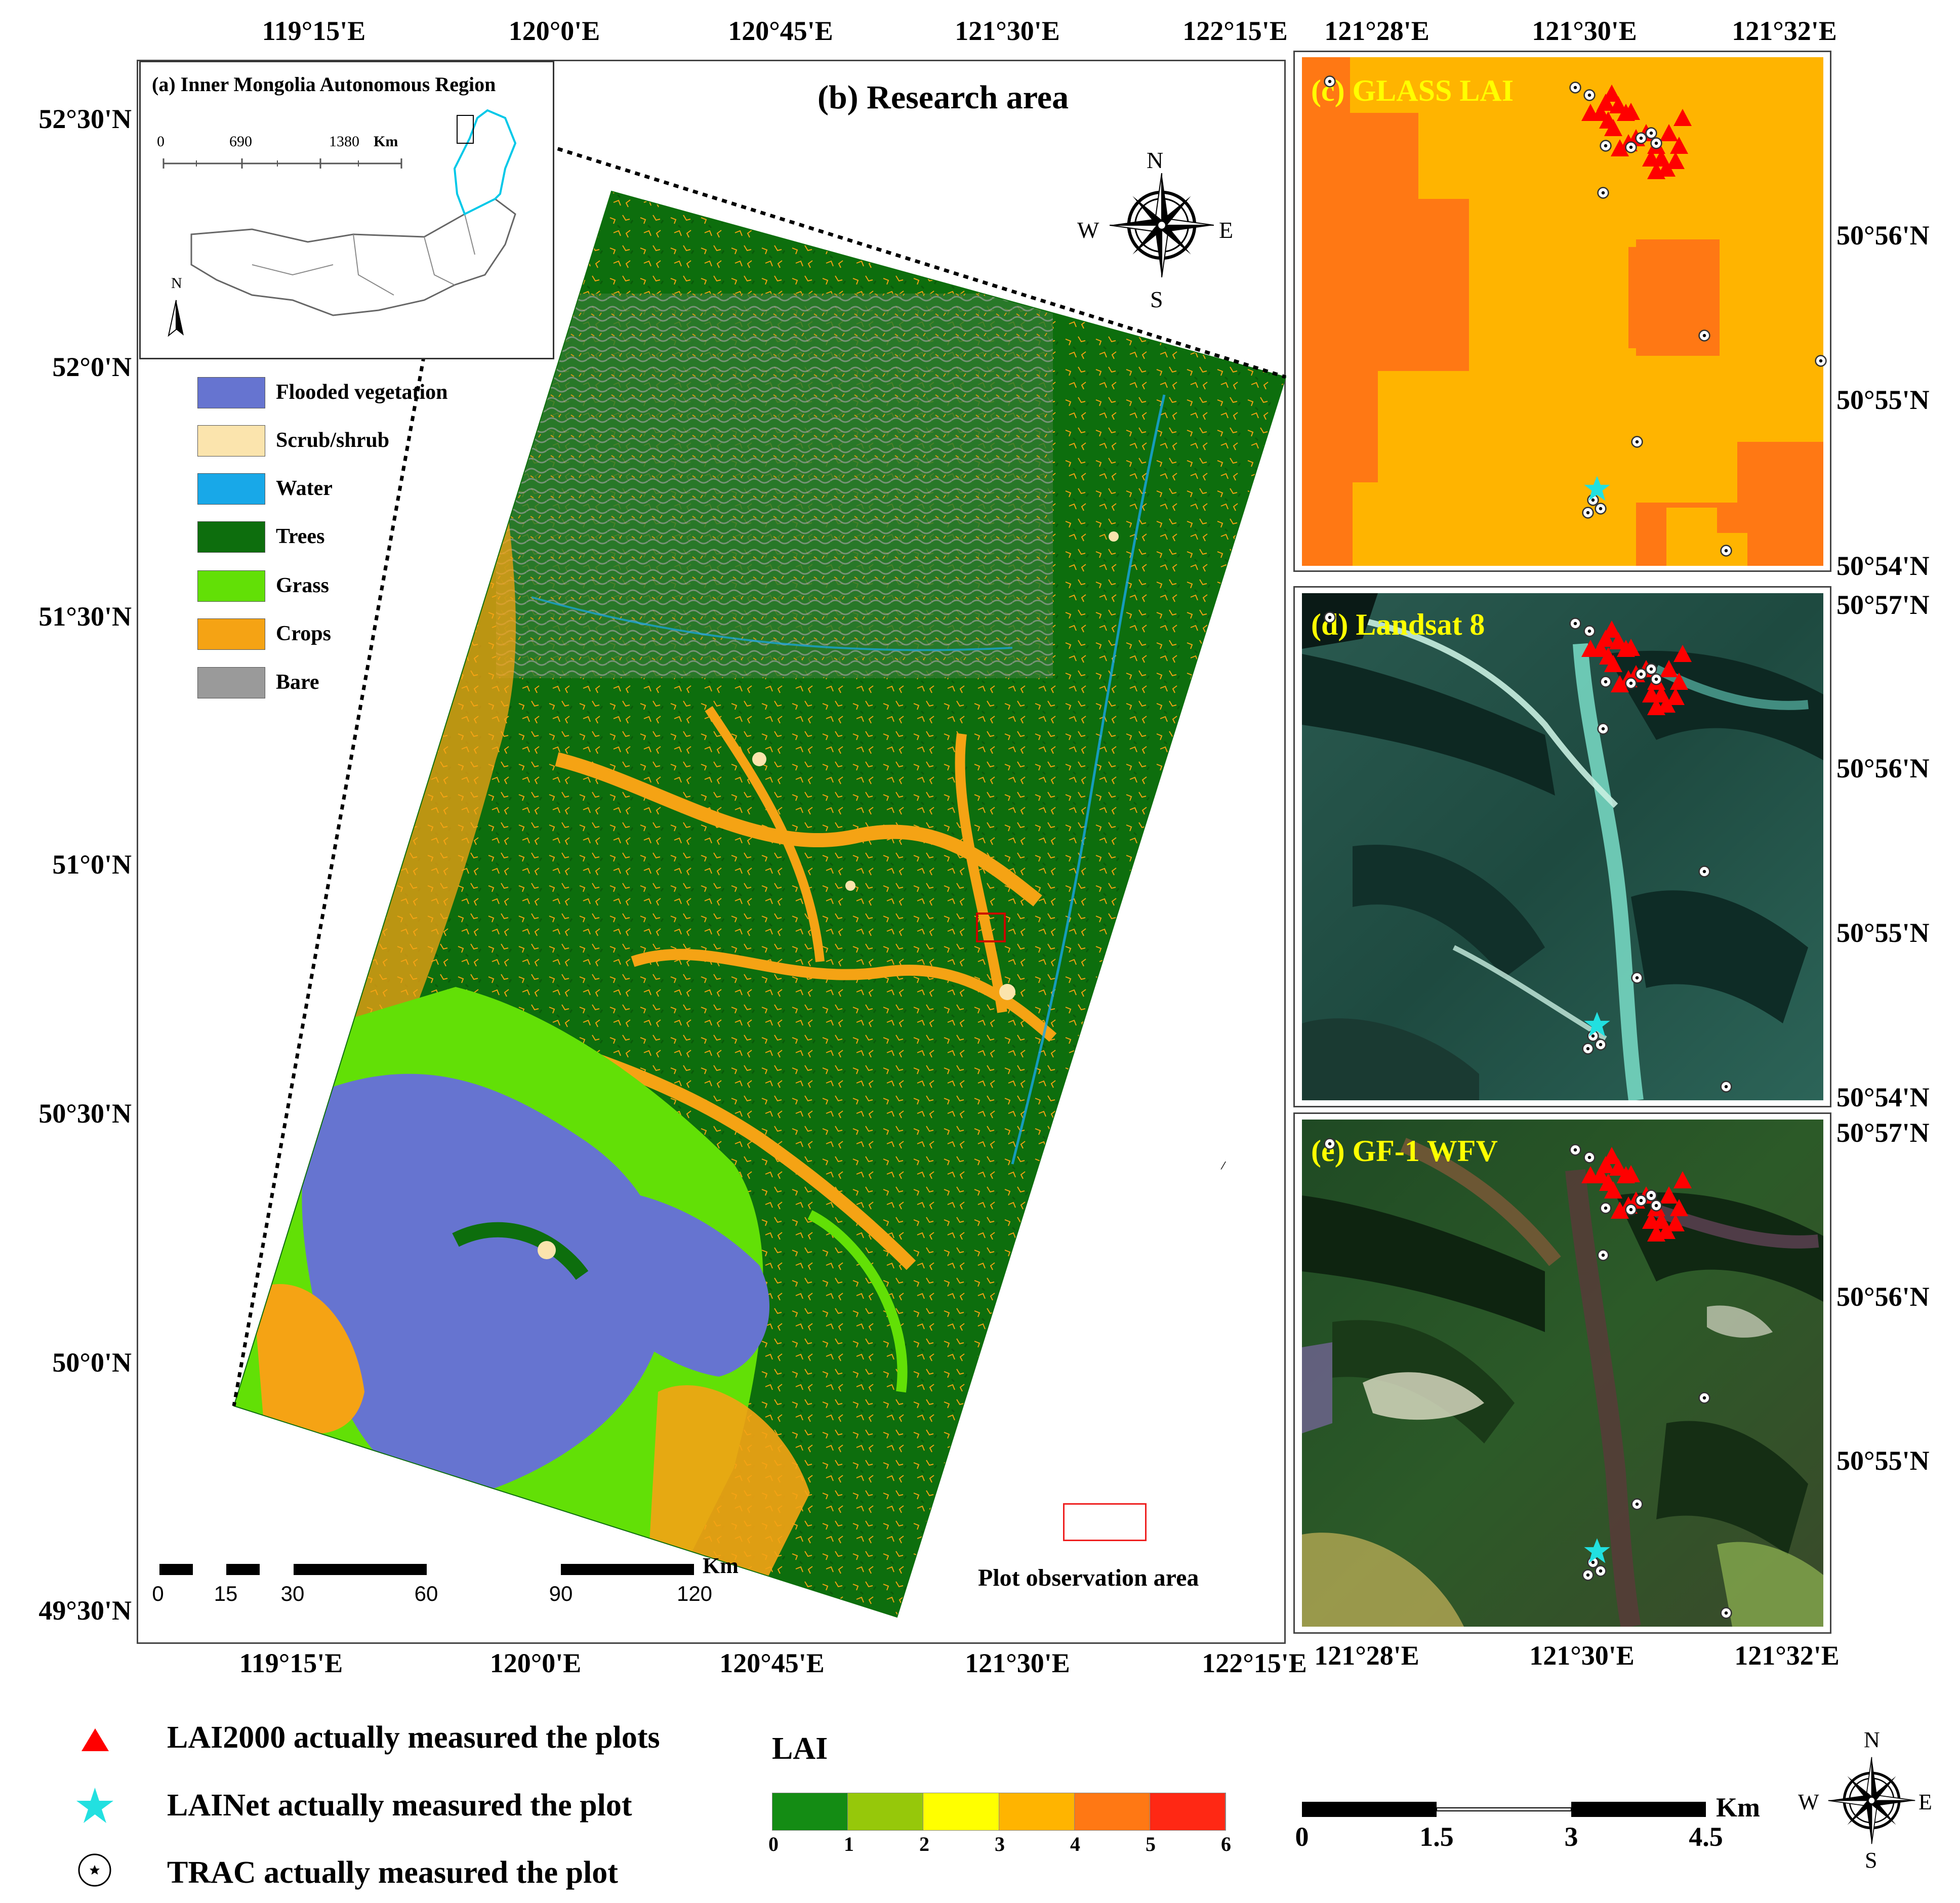 This screenshot has height=1903, width=1960. I want to click on panel-e-lat-label: 50°56'N, so click(1883, 1296).